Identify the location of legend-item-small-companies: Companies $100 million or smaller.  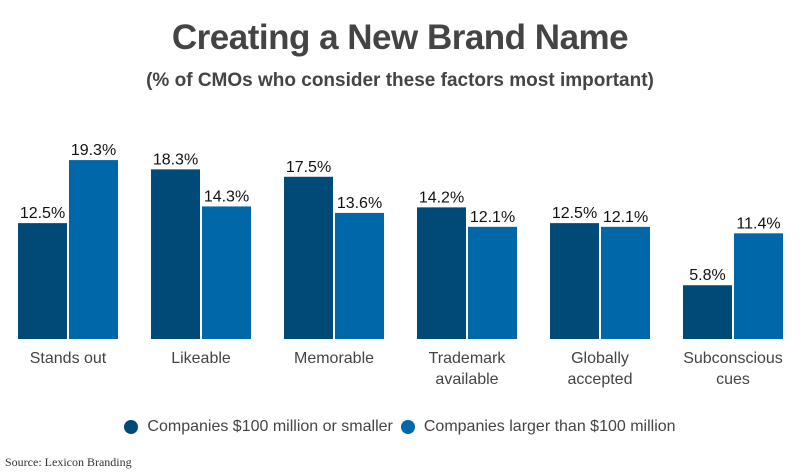
(258, 427).